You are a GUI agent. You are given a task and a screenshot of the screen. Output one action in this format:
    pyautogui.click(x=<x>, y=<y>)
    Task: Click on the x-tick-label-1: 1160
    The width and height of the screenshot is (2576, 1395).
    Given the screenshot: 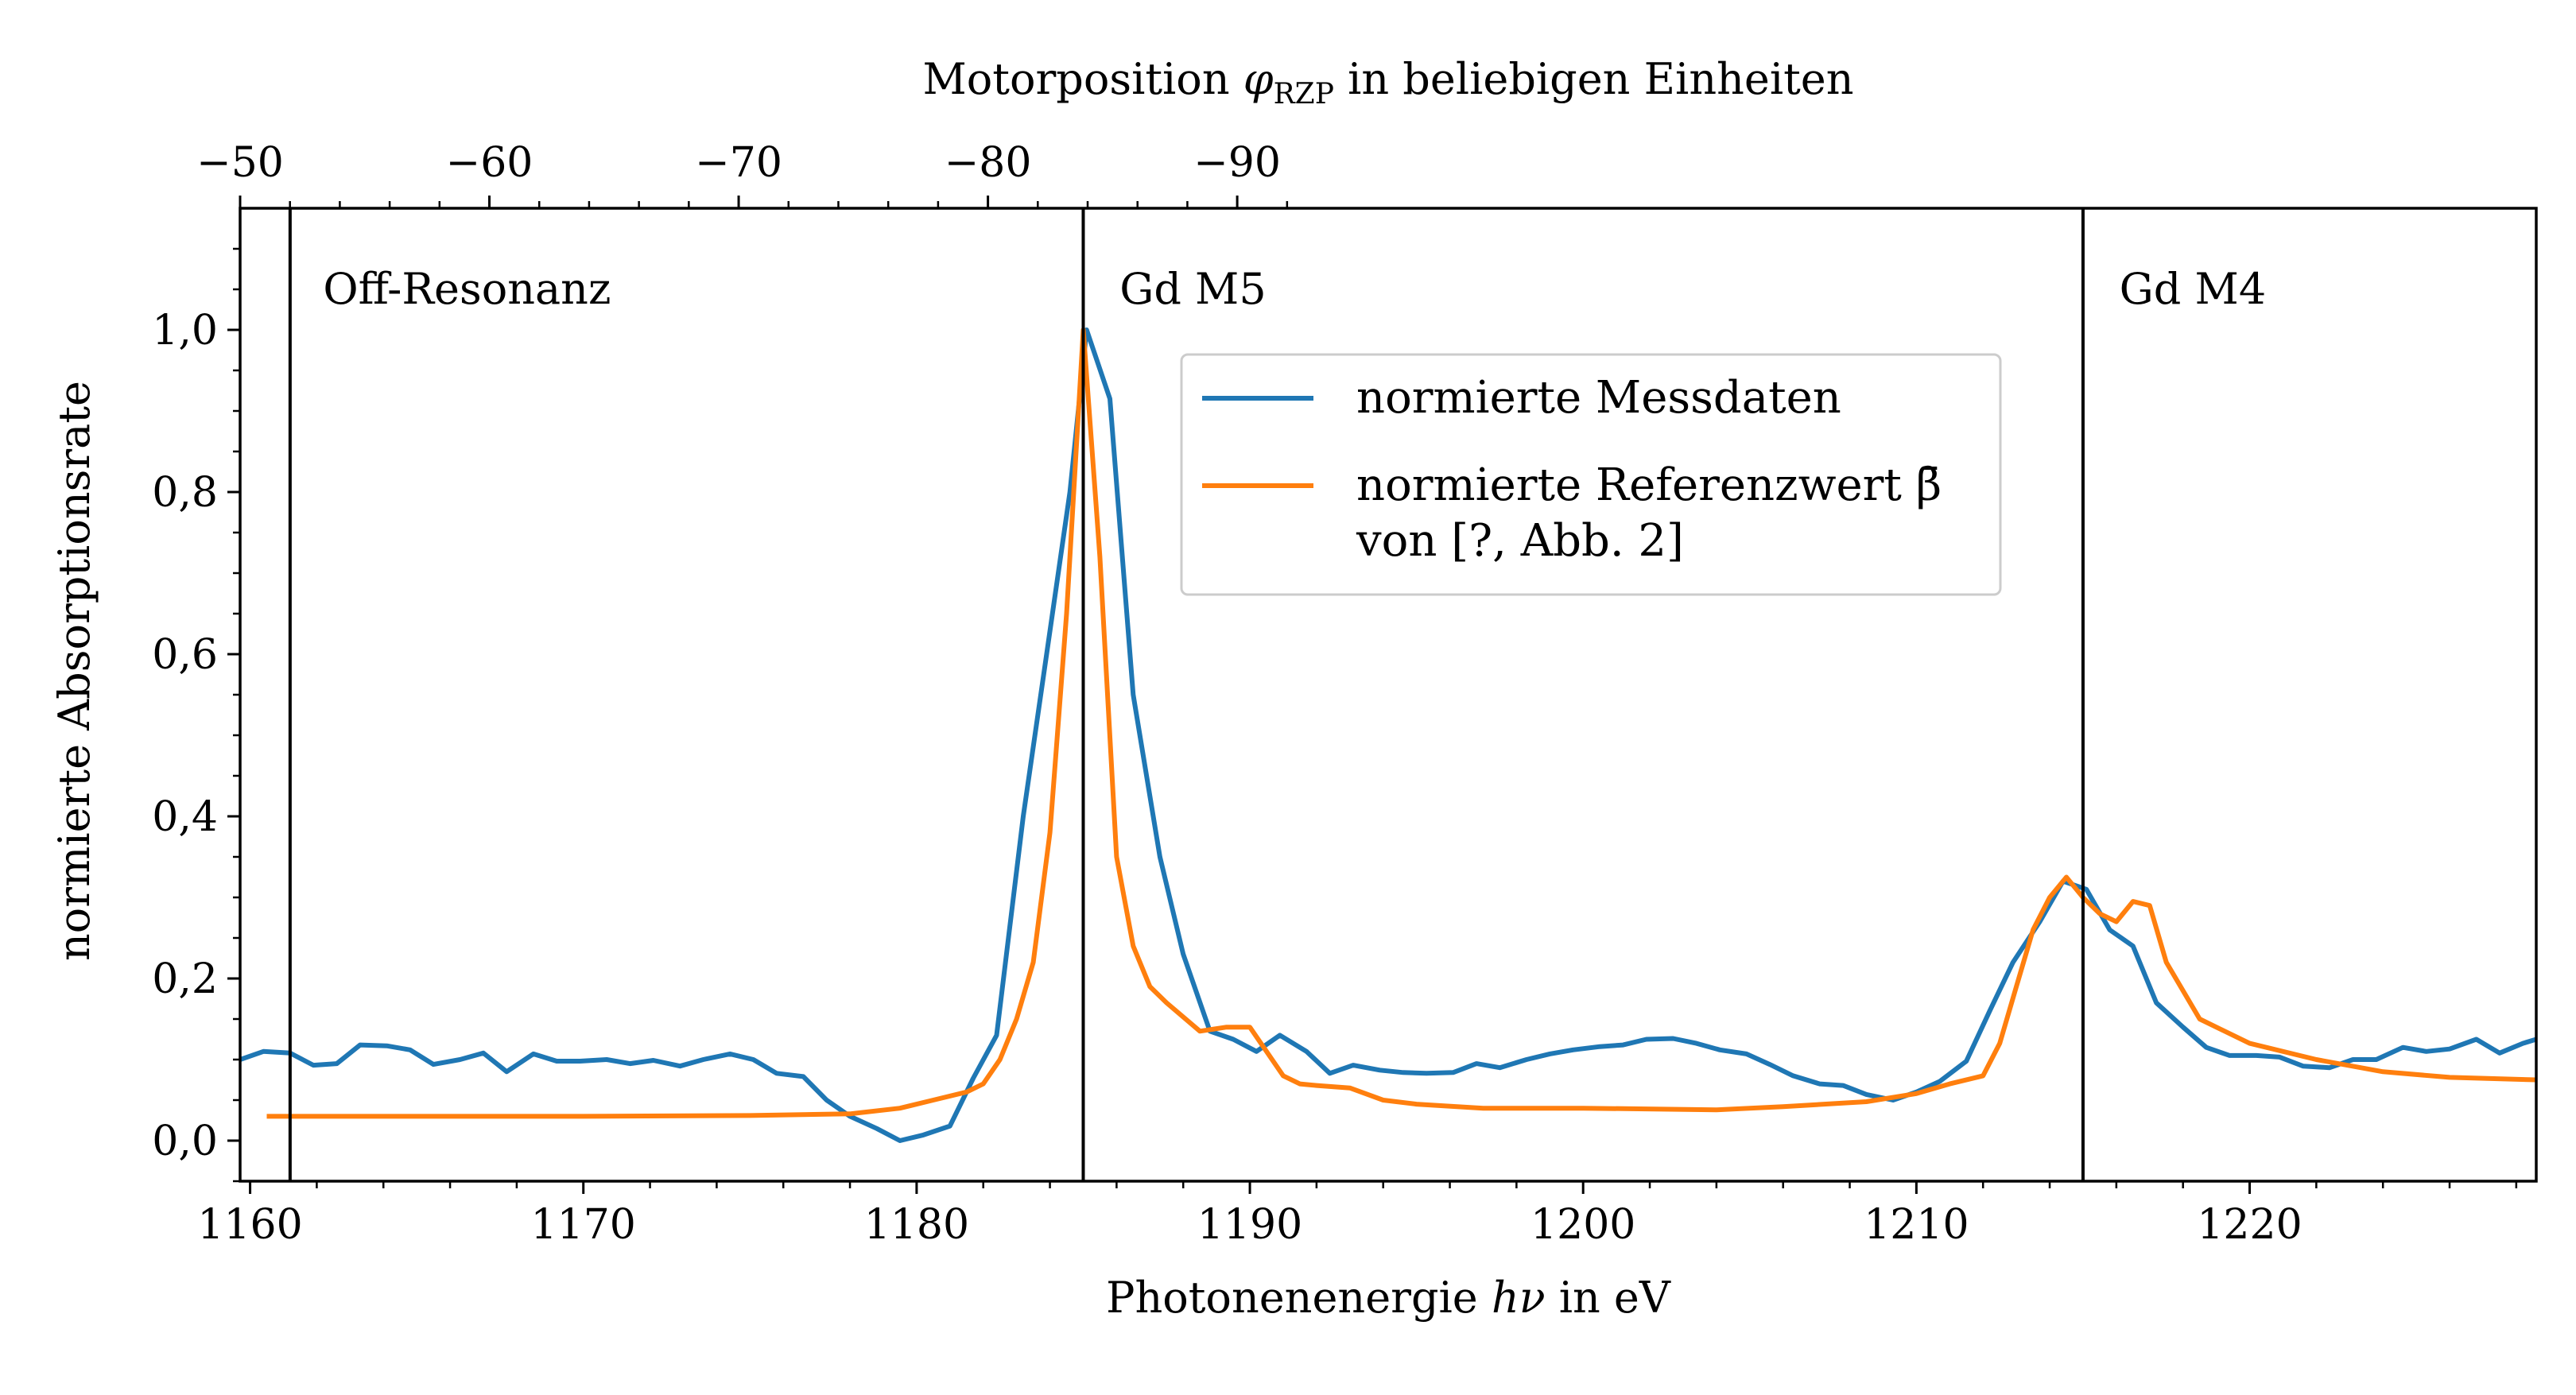 What is the action you would take?
    pyautogui.click(x=250, y=1225)
    